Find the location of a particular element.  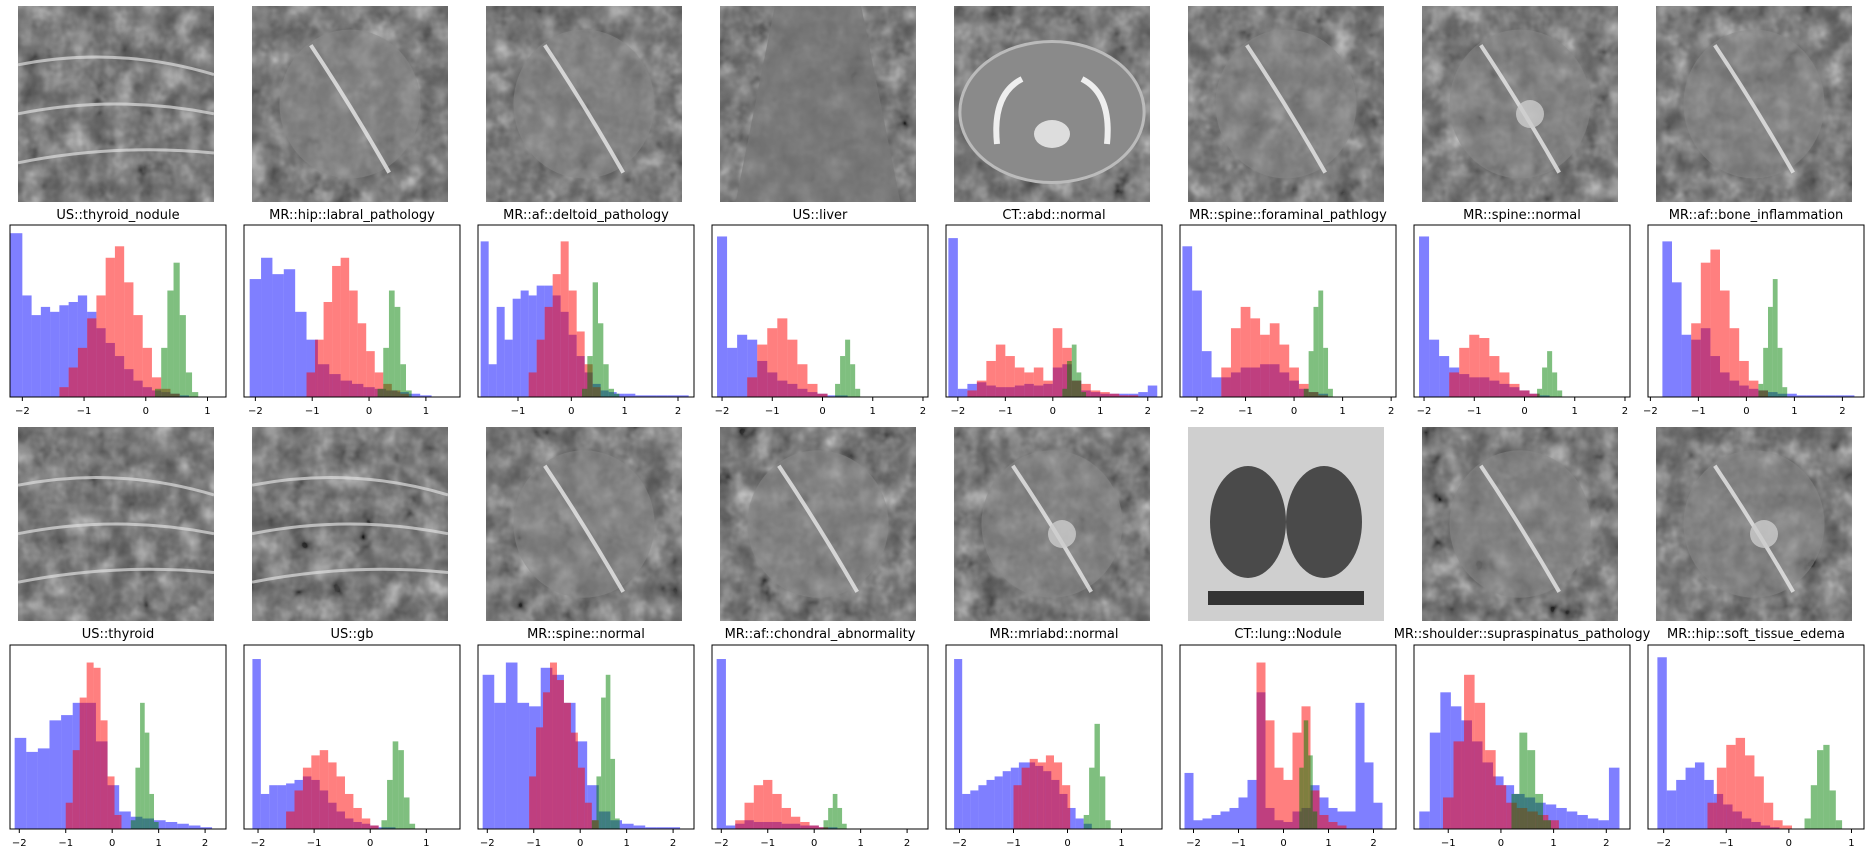

chart-panel: MR::spine::normal−2 −1 0 1 2 is located at coordinates (1522, 211).